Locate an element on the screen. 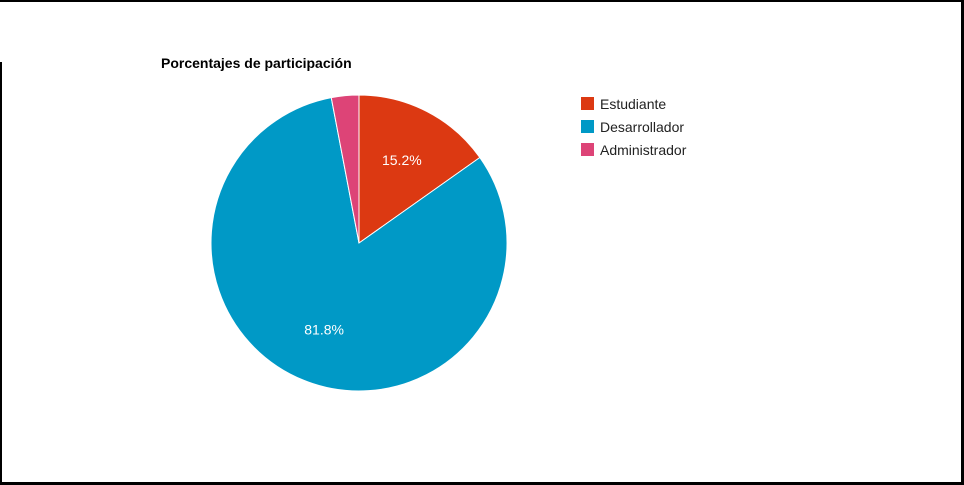 The image size is (964, 485). chart-title: Porcentajes de participación is located at coordinates (256, 63).